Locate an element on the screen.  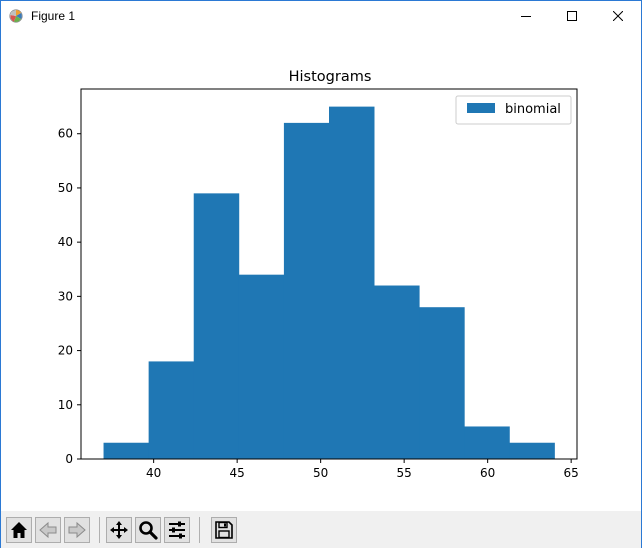
legend: binomial is located at coordinates (513, 110).